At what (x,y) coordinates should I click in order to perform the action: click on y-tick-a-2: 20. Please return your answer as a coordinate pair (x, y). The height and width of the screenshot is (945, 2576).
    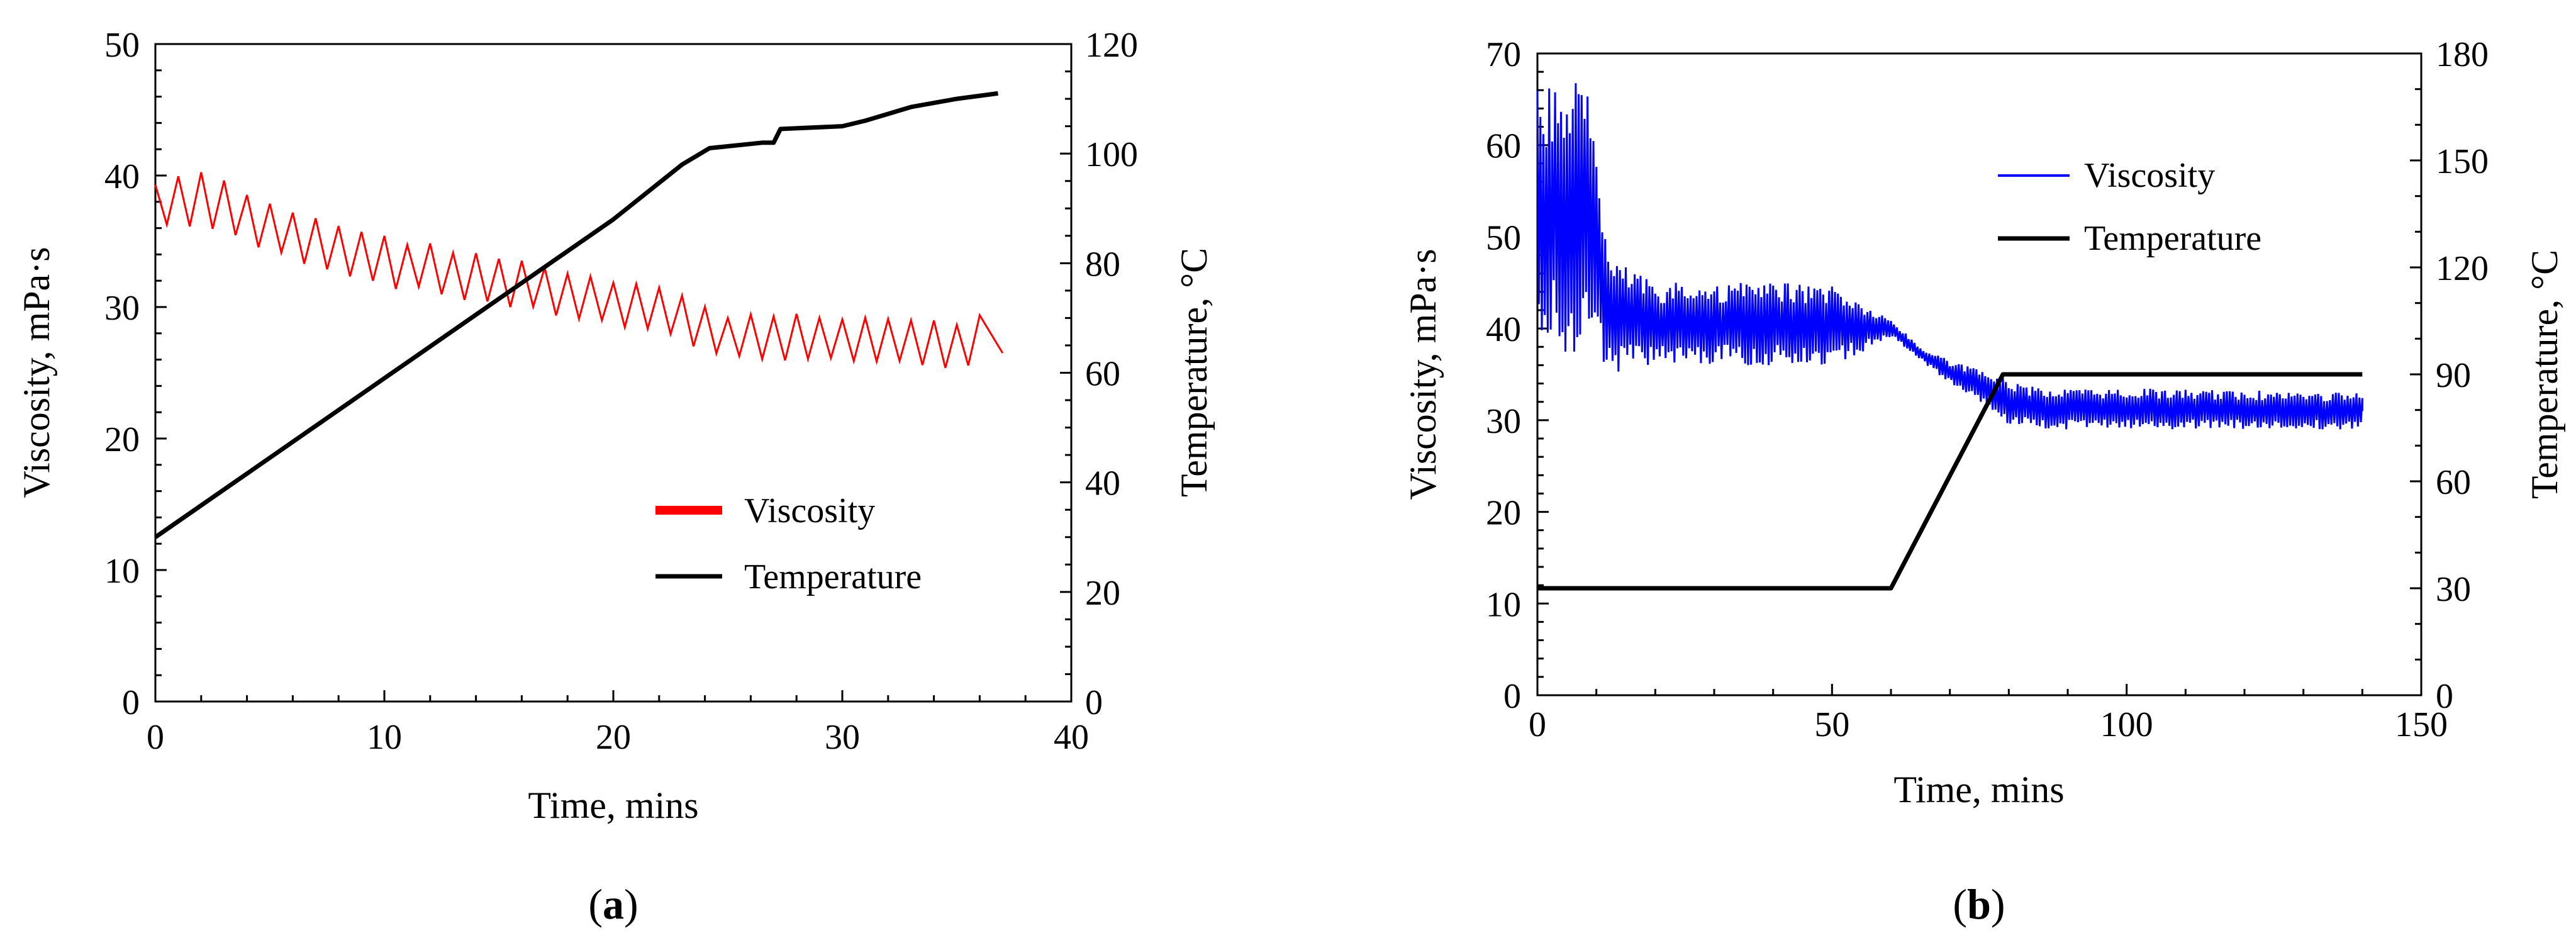
    Looking at the image, I should click on (122, 439).